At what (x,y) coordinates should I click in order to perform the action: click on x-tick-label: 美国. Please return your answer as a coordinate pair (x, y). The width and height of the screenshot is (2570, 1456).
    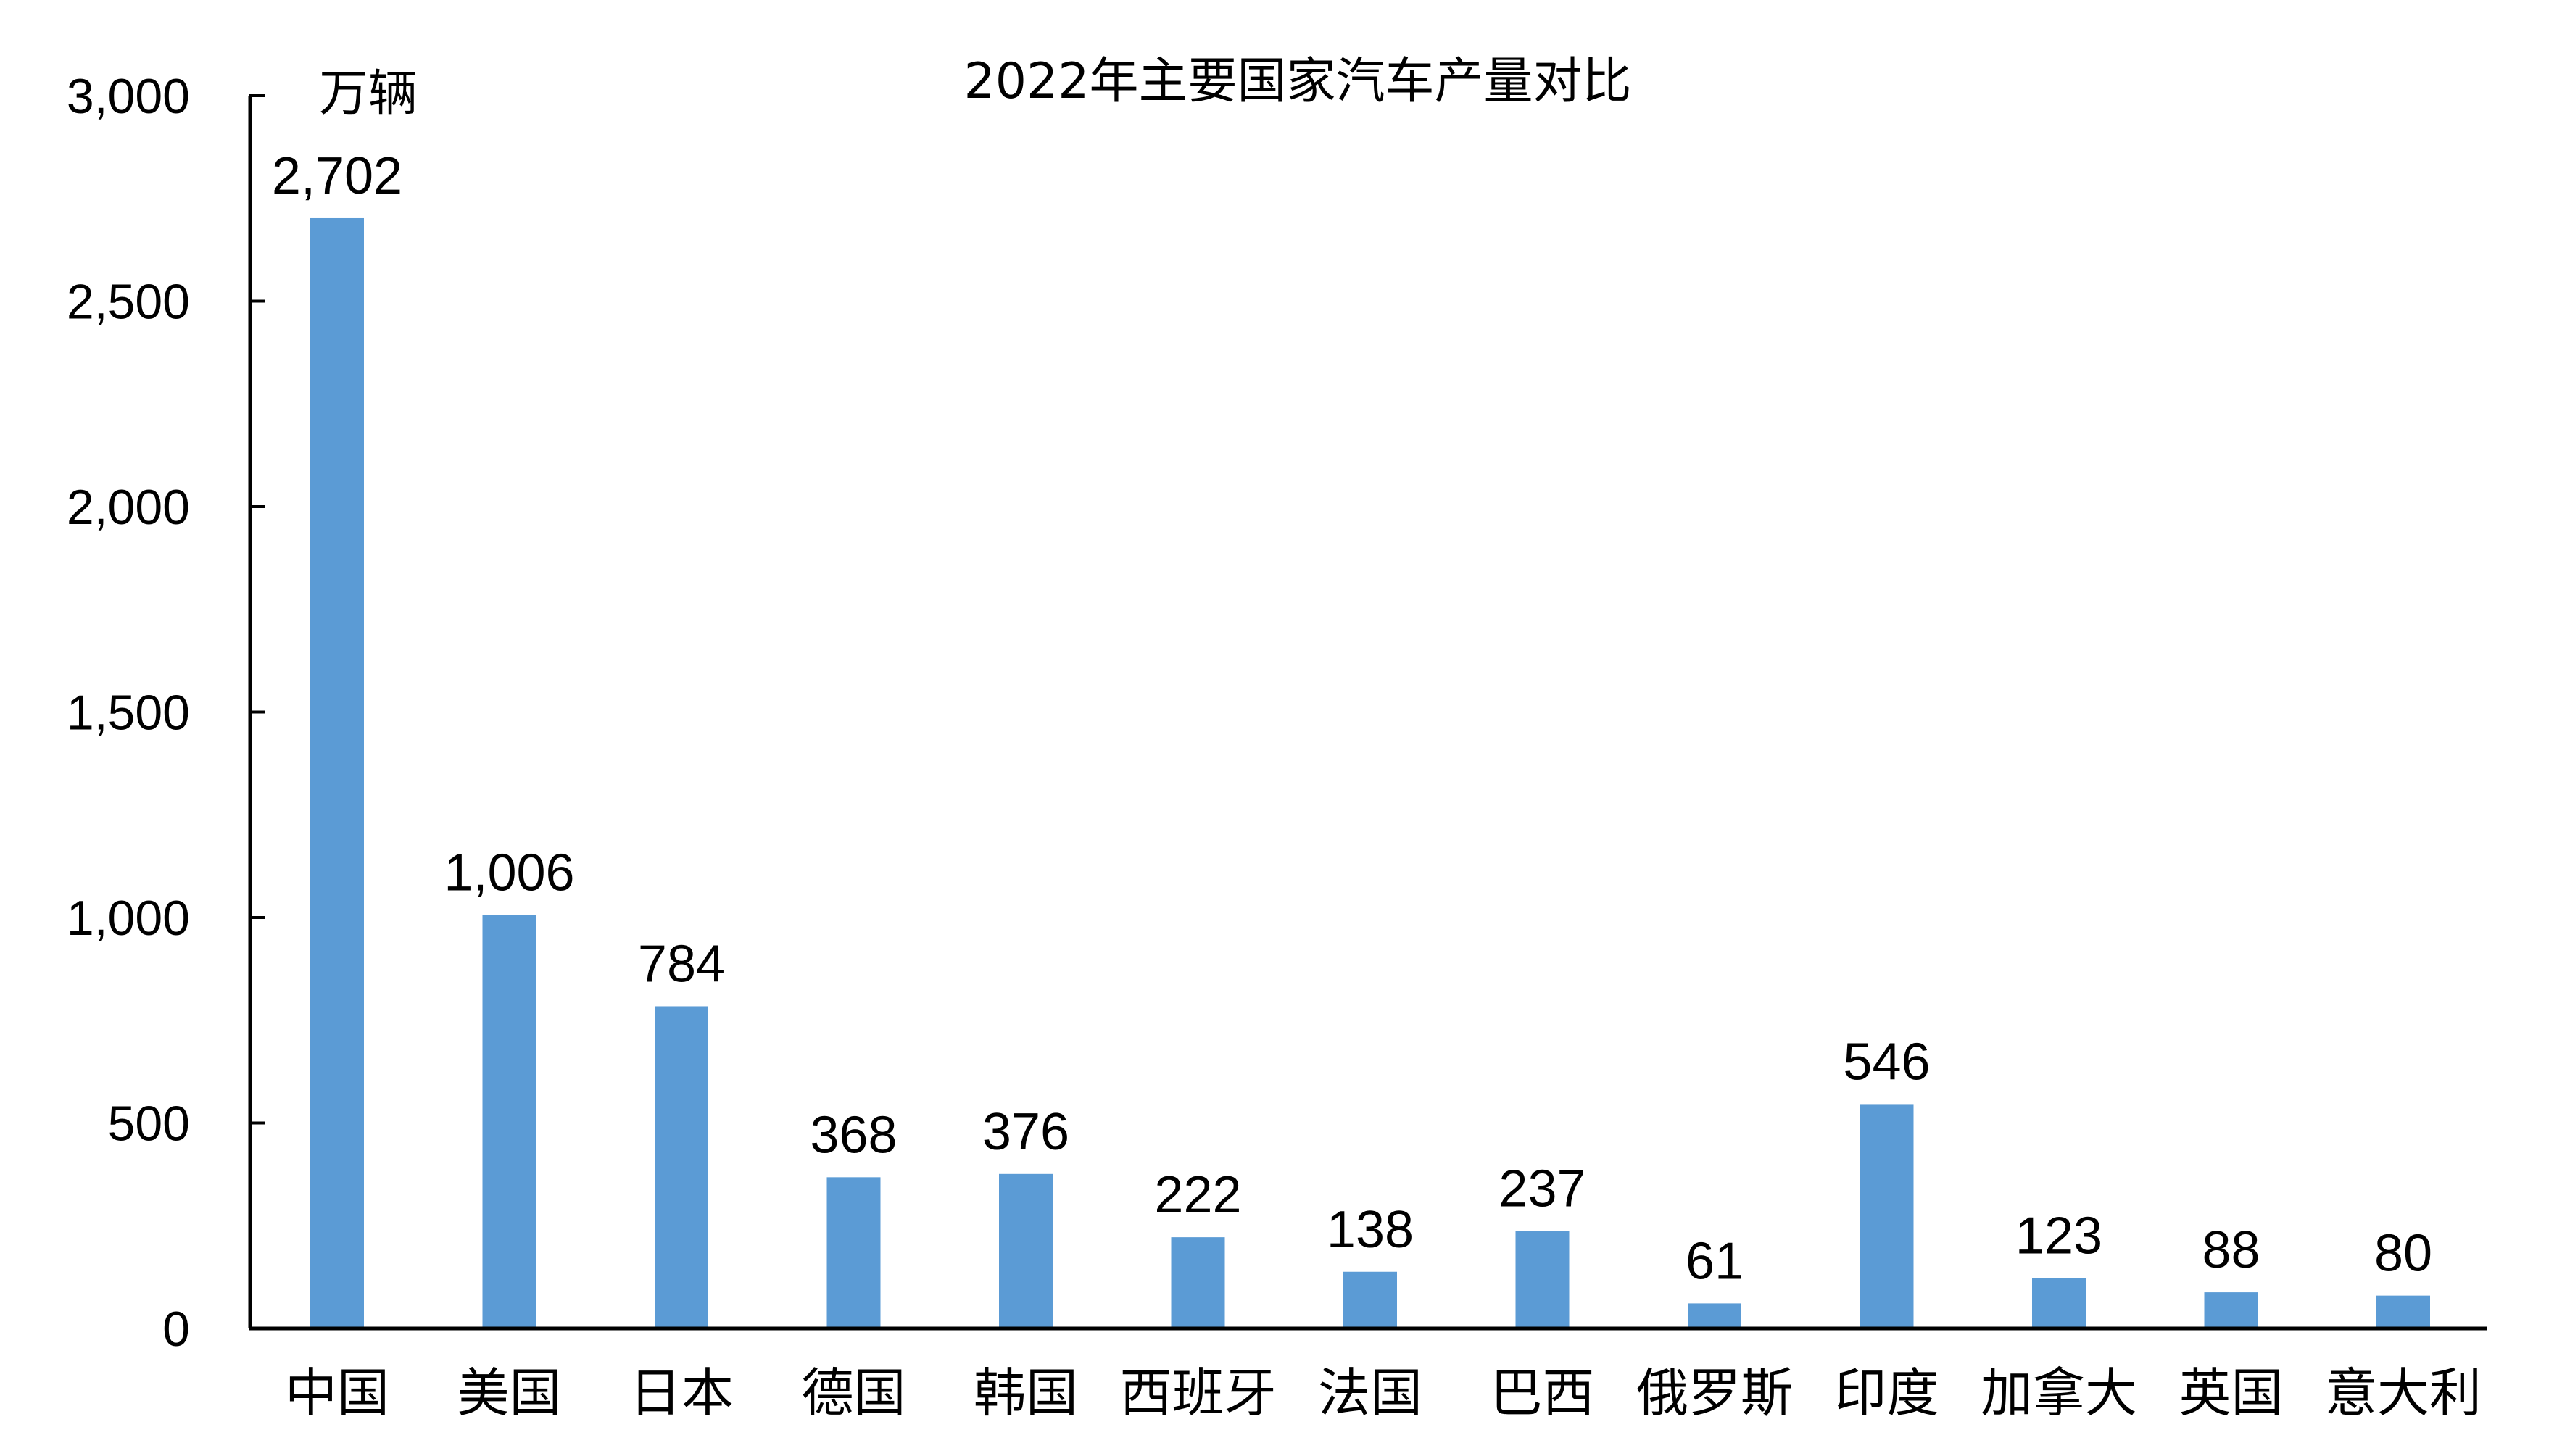
    Looking at the image, I should click on (509, 1393).